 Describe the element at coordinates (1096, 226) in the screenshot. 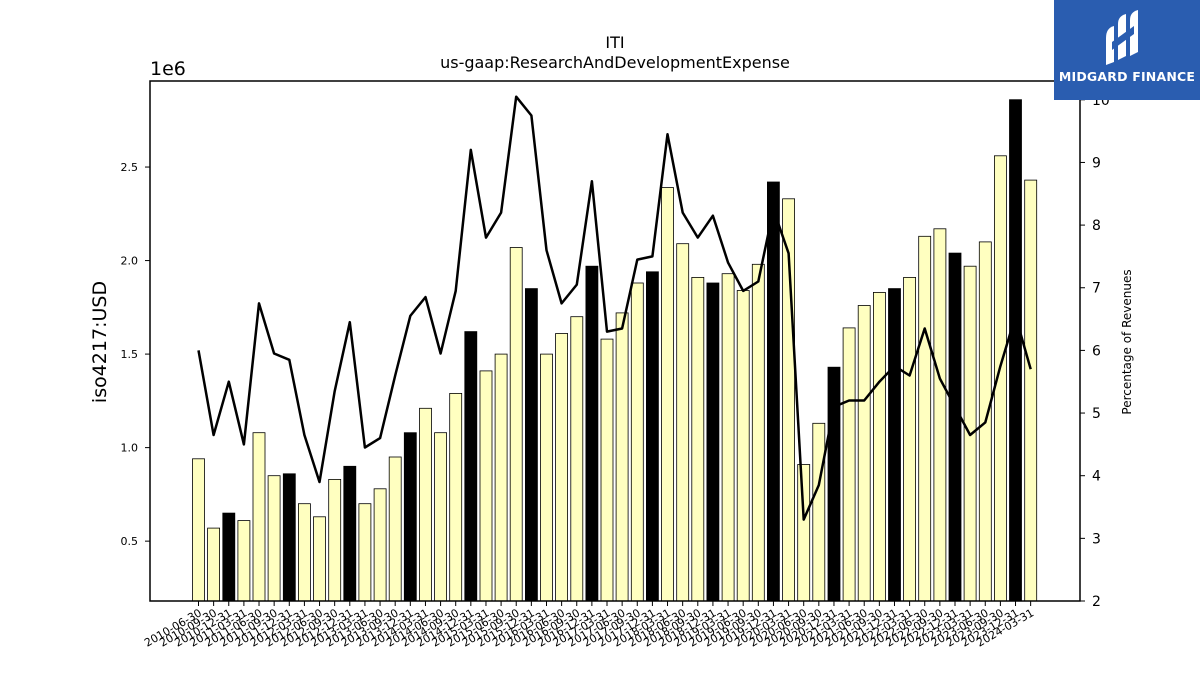

I see `y2-tick-label: 8` at that location.